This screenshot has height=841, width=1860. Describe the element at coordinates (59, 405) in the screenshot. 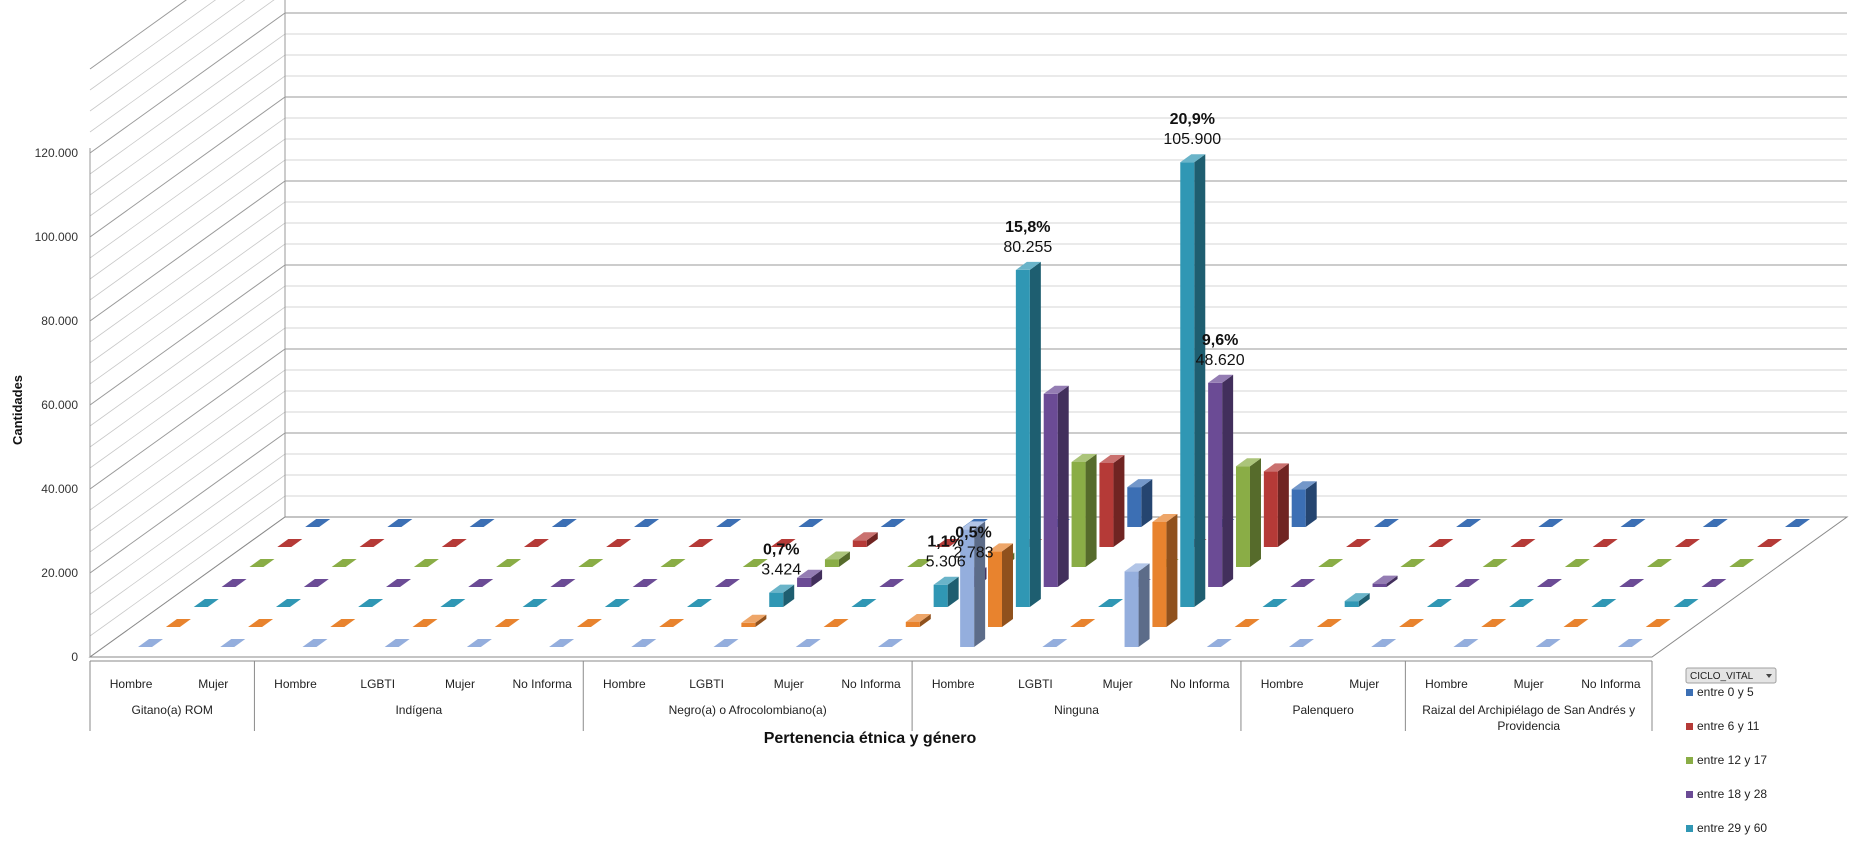

I see `y-tick-label: 60.000` at that location.